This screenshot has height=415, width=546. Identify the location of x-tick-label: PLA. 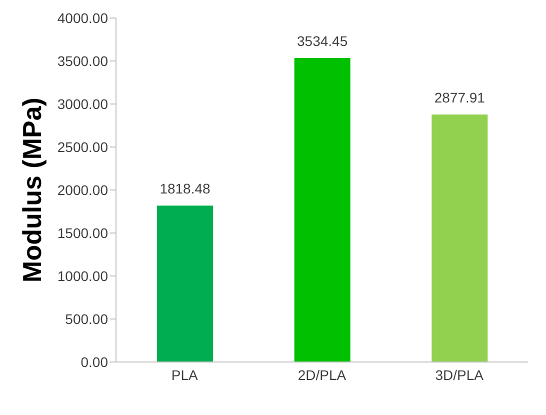
(185, 374).